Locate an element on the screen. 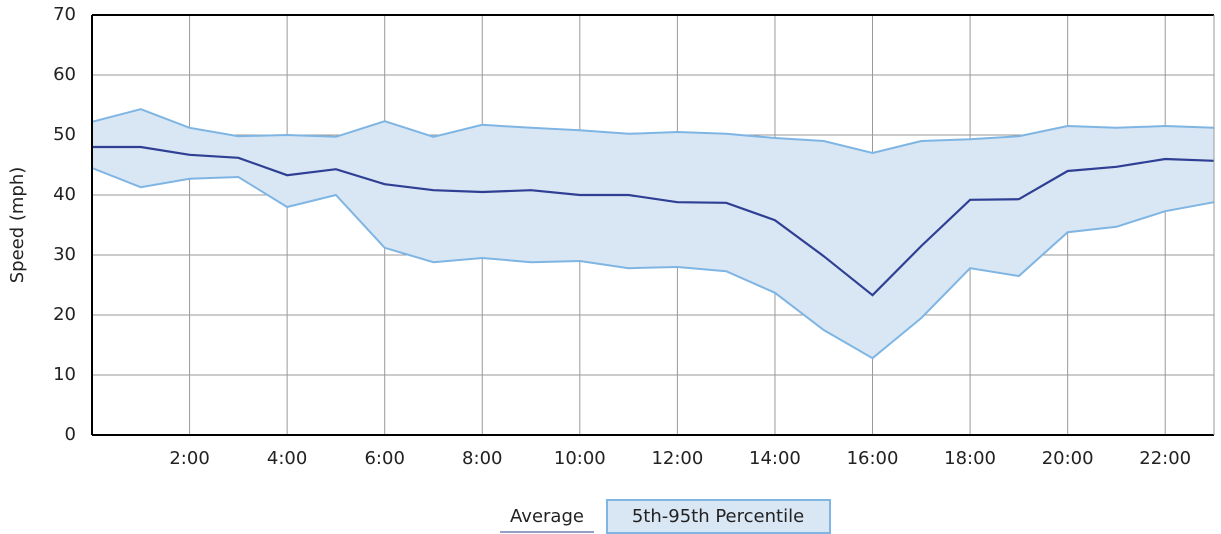 This screenshot has width=1221, height=534. y-tick-label: 30 is located at coordinates (64, 254).